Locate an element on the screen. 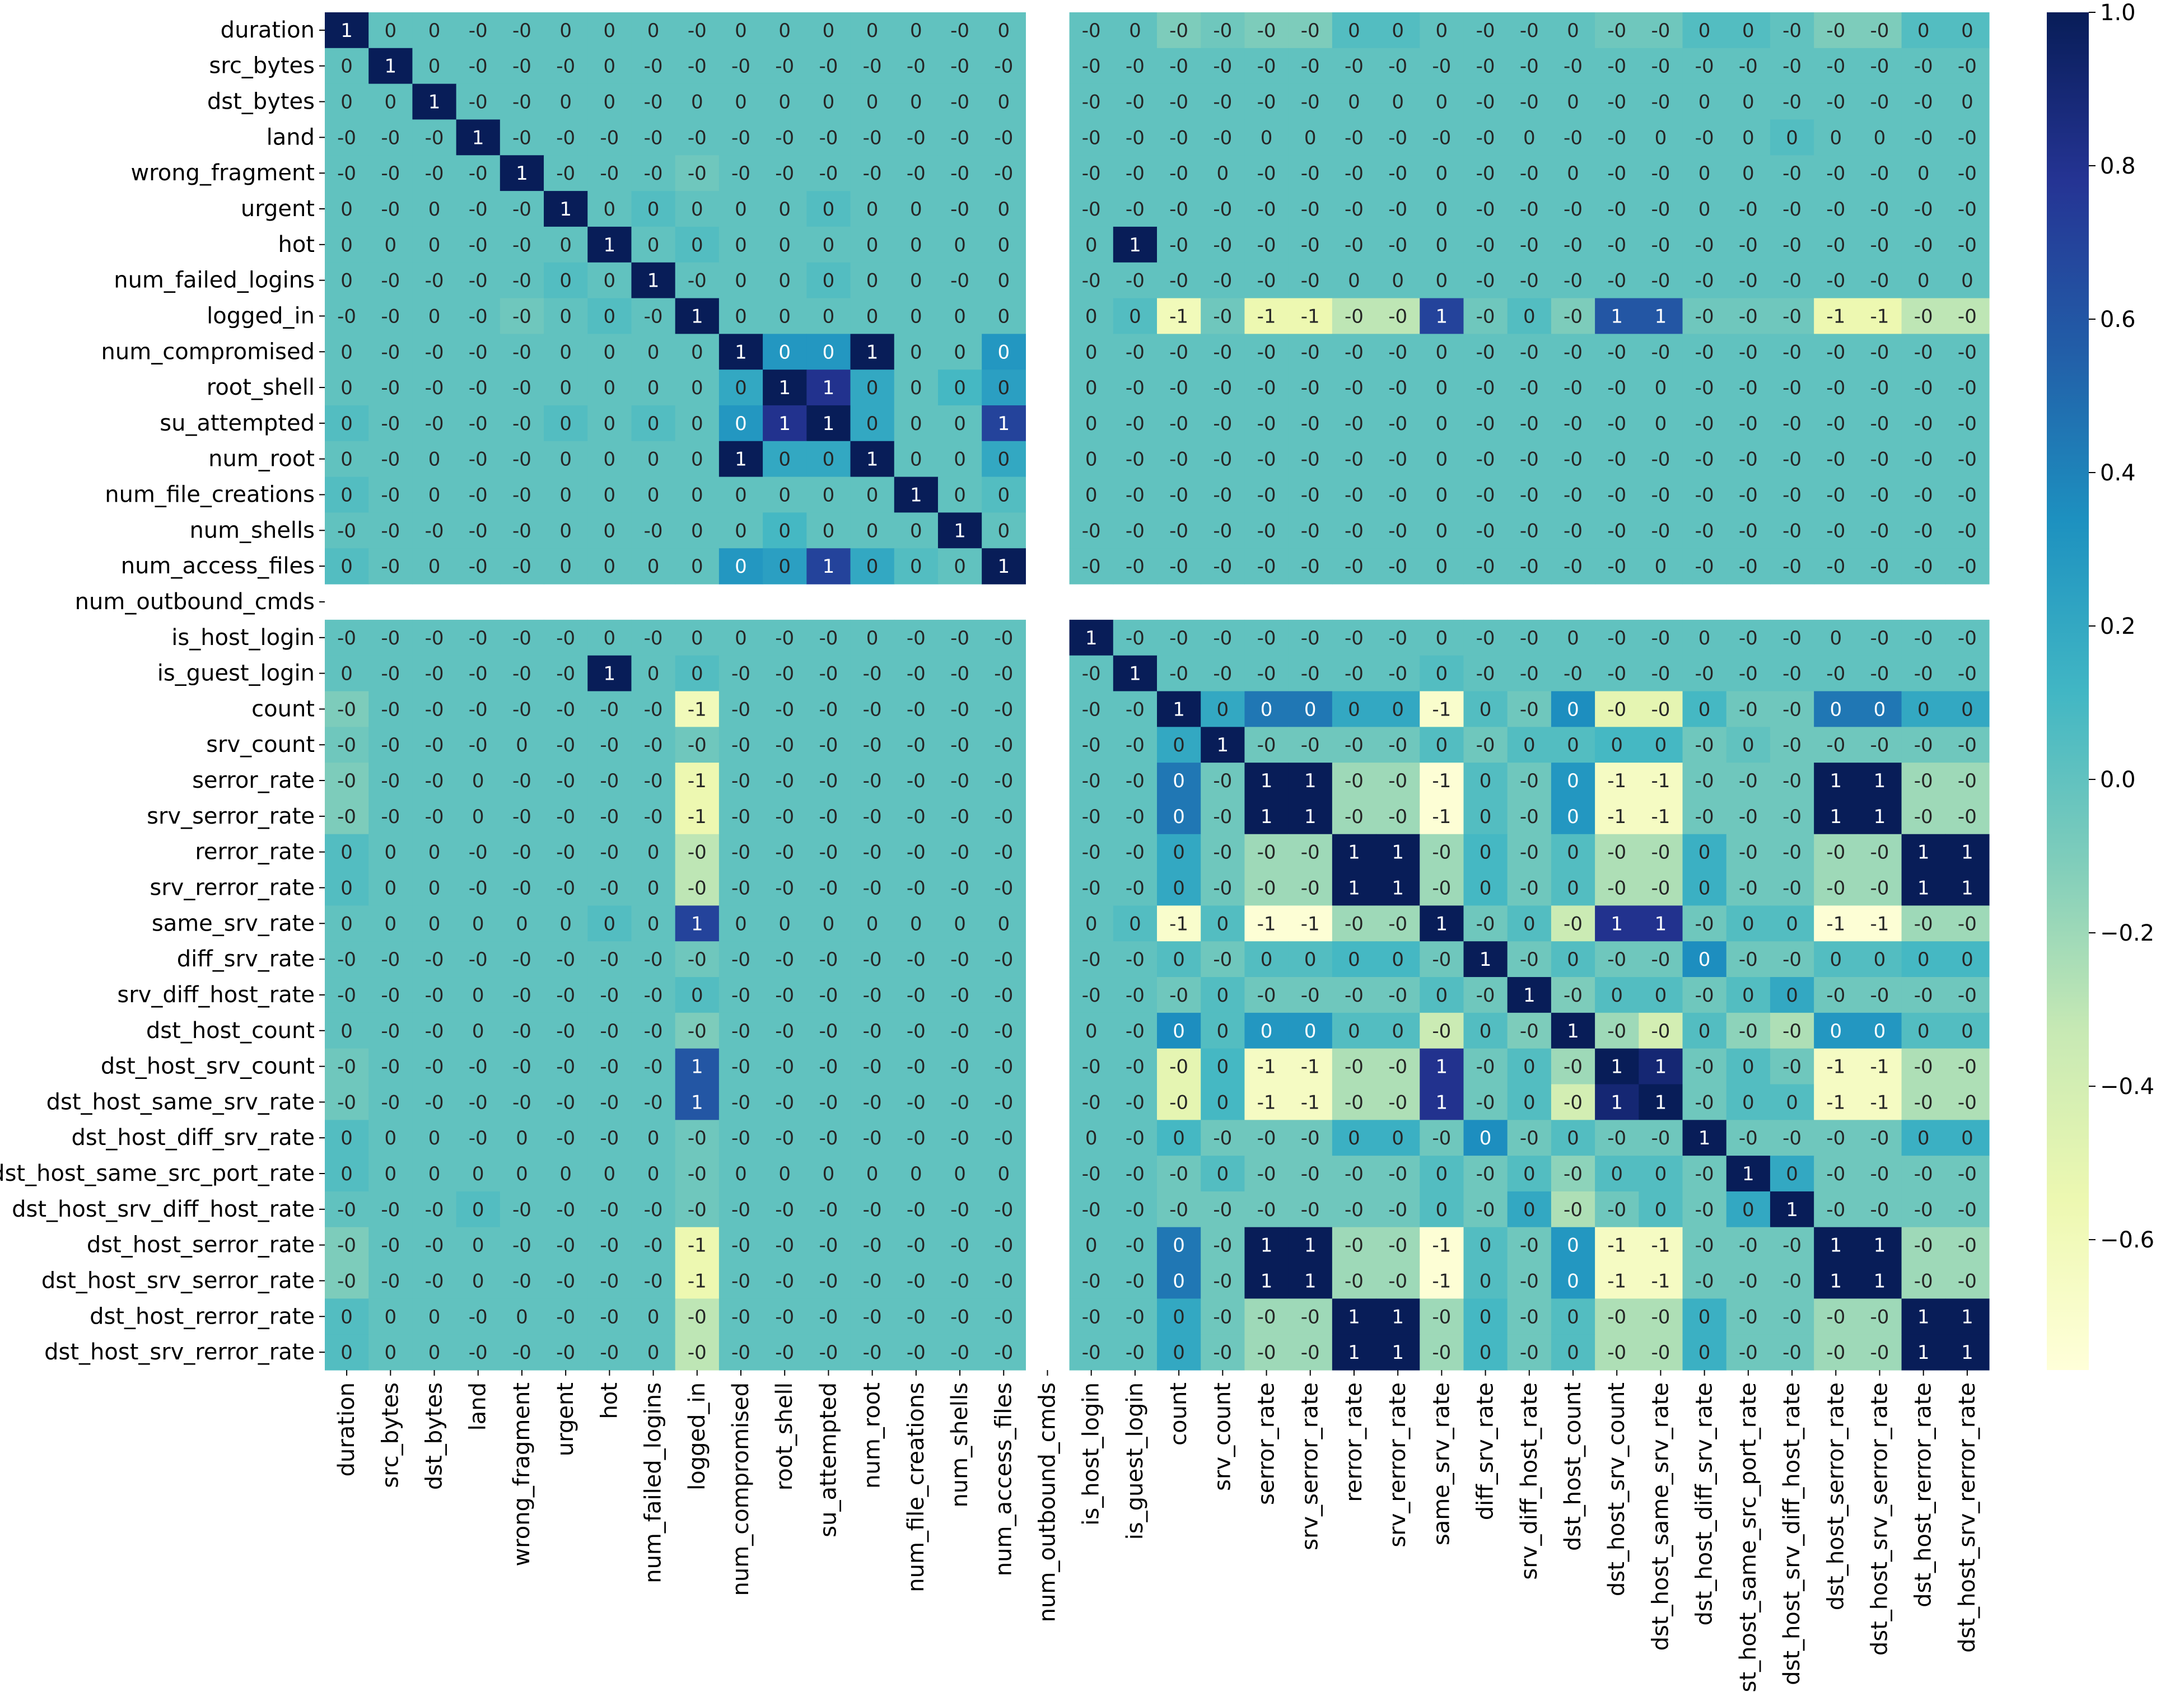 This screenshot has height=1692, width=2184. y-tick-label: serror_rate is located at coordinates (254, 780).